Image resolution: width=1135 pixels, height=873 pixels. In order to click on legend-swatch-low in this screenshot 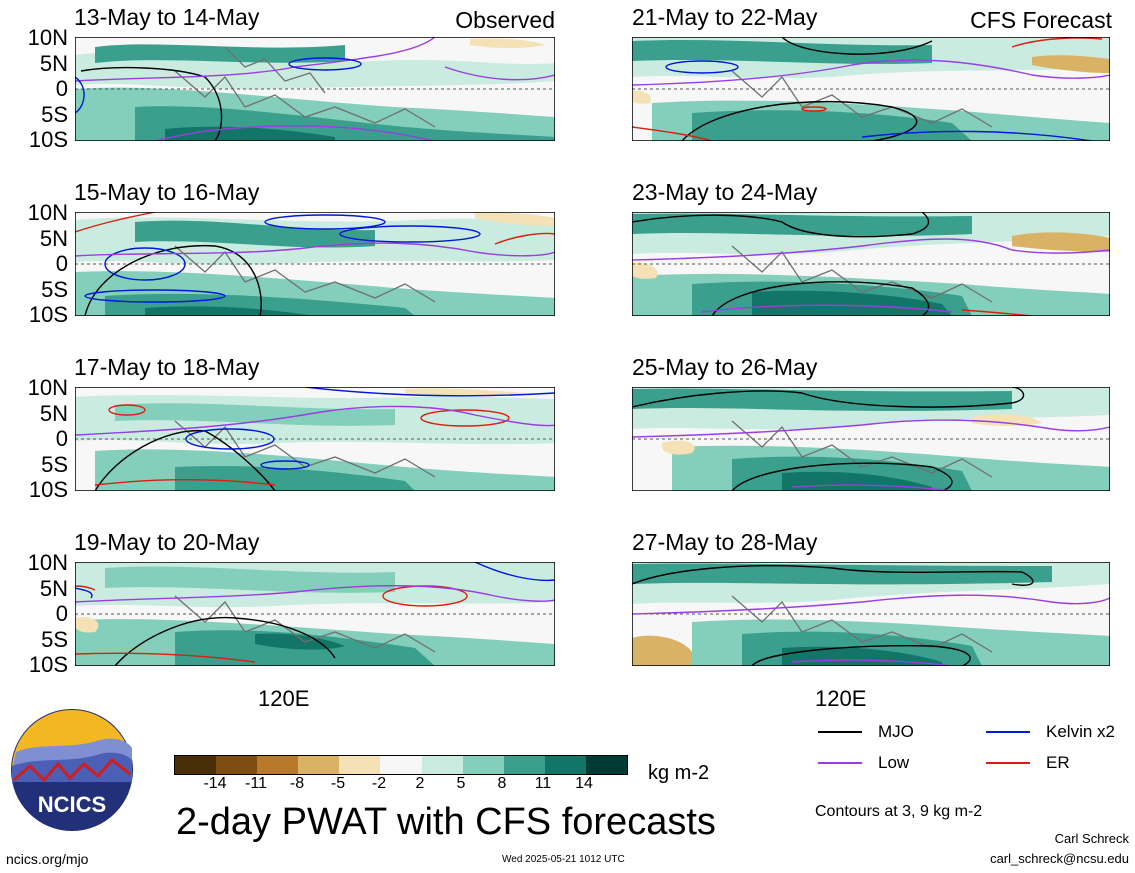, I will do `click(840, 763)`.